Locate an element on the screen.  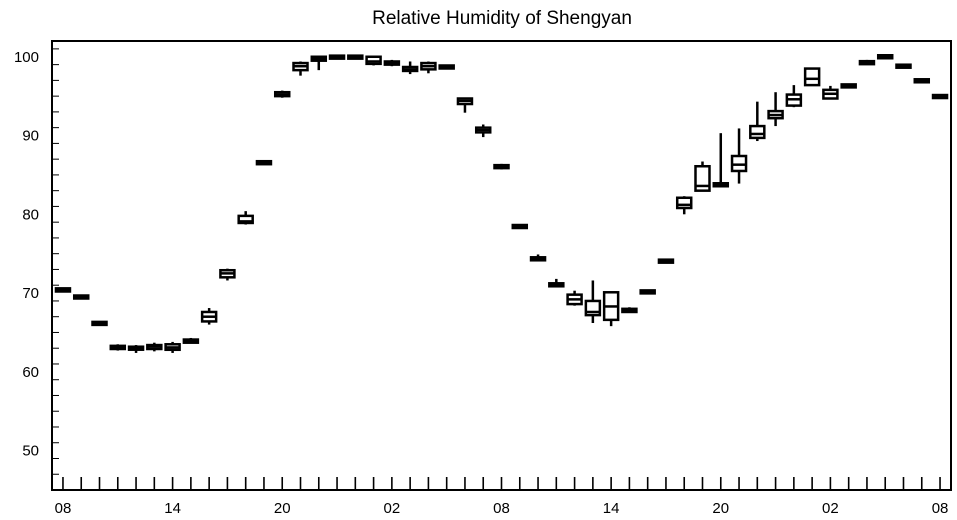
y-tick-label: 70 is located at coordinates (30, 293).